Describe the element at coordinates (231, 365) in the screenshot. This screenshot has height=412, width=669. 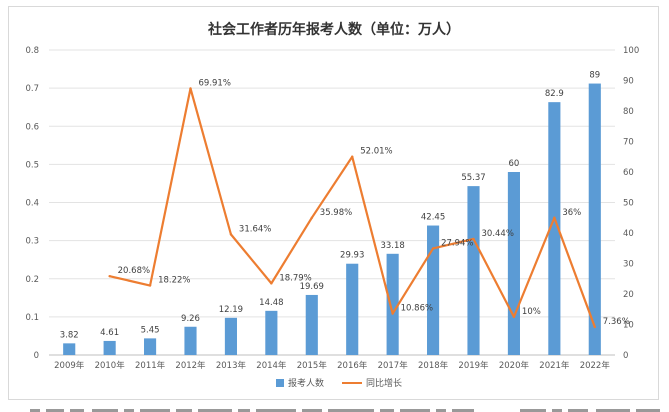
I see `x-tick-label: 2013年` at that location.